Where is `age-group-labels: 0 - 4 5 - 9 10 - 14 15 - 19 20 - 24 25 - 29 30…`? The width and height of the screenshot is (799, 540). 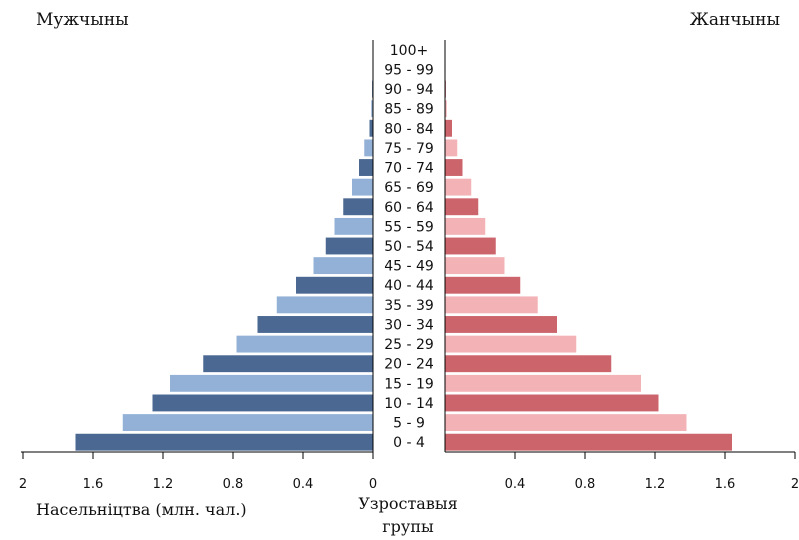 age-group-labels: 0 - 4 5 - 9 10 - 14 15 - 19 20 - 24 25 - 29 30… is located at coordinates (409, 247).